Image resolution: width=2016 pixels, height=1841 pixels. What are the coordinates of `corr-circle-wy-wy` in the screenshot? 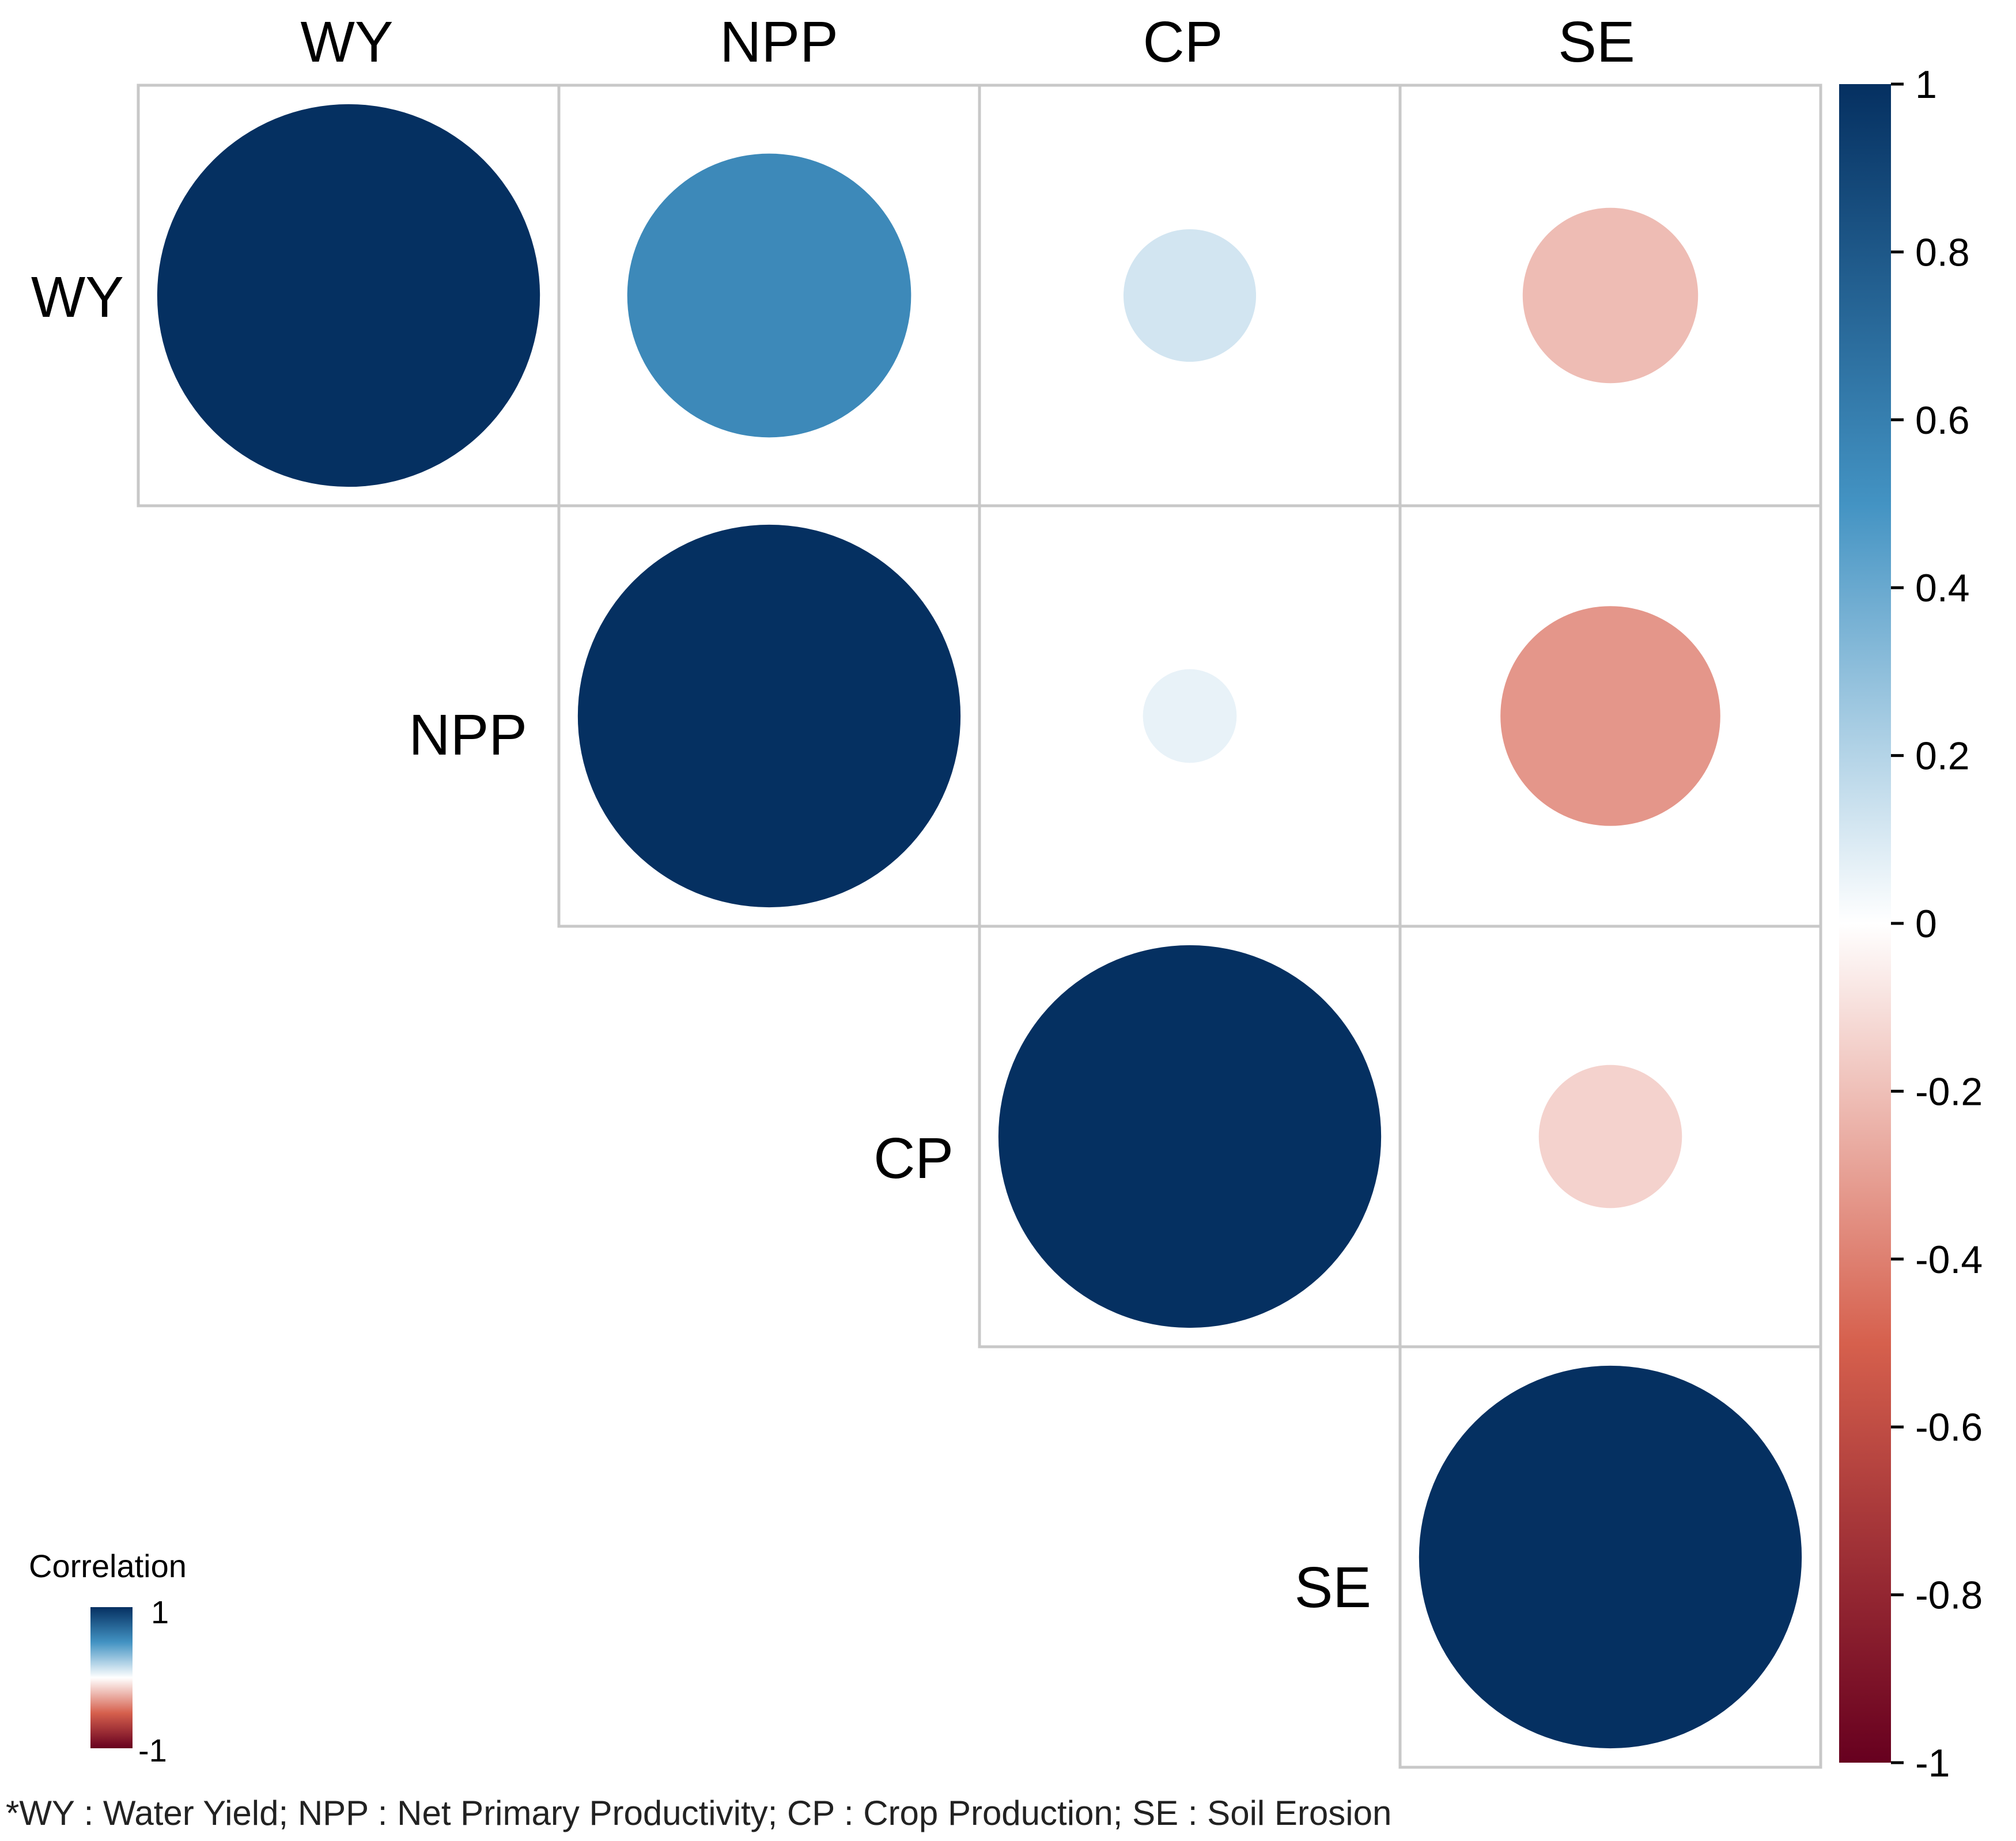 It's located at (348, 295).